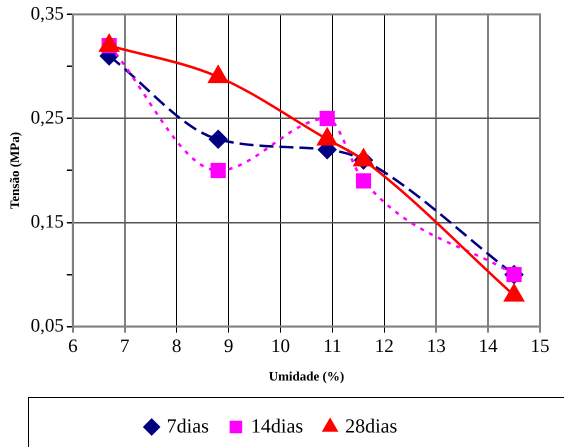 This screenshot has width=564, height=447. What do you see at coordinates (73, 346) in the screenshot?
I see `x-tick-label: 6` at bounding box center [73, 346].